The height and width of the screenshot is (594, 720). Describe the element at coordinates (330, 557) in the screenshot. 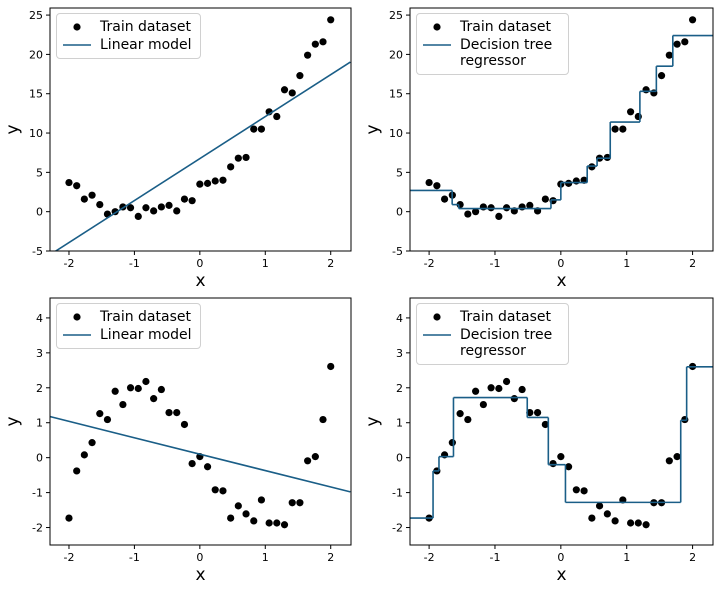

I see `x-tick-label: 2` at that location.